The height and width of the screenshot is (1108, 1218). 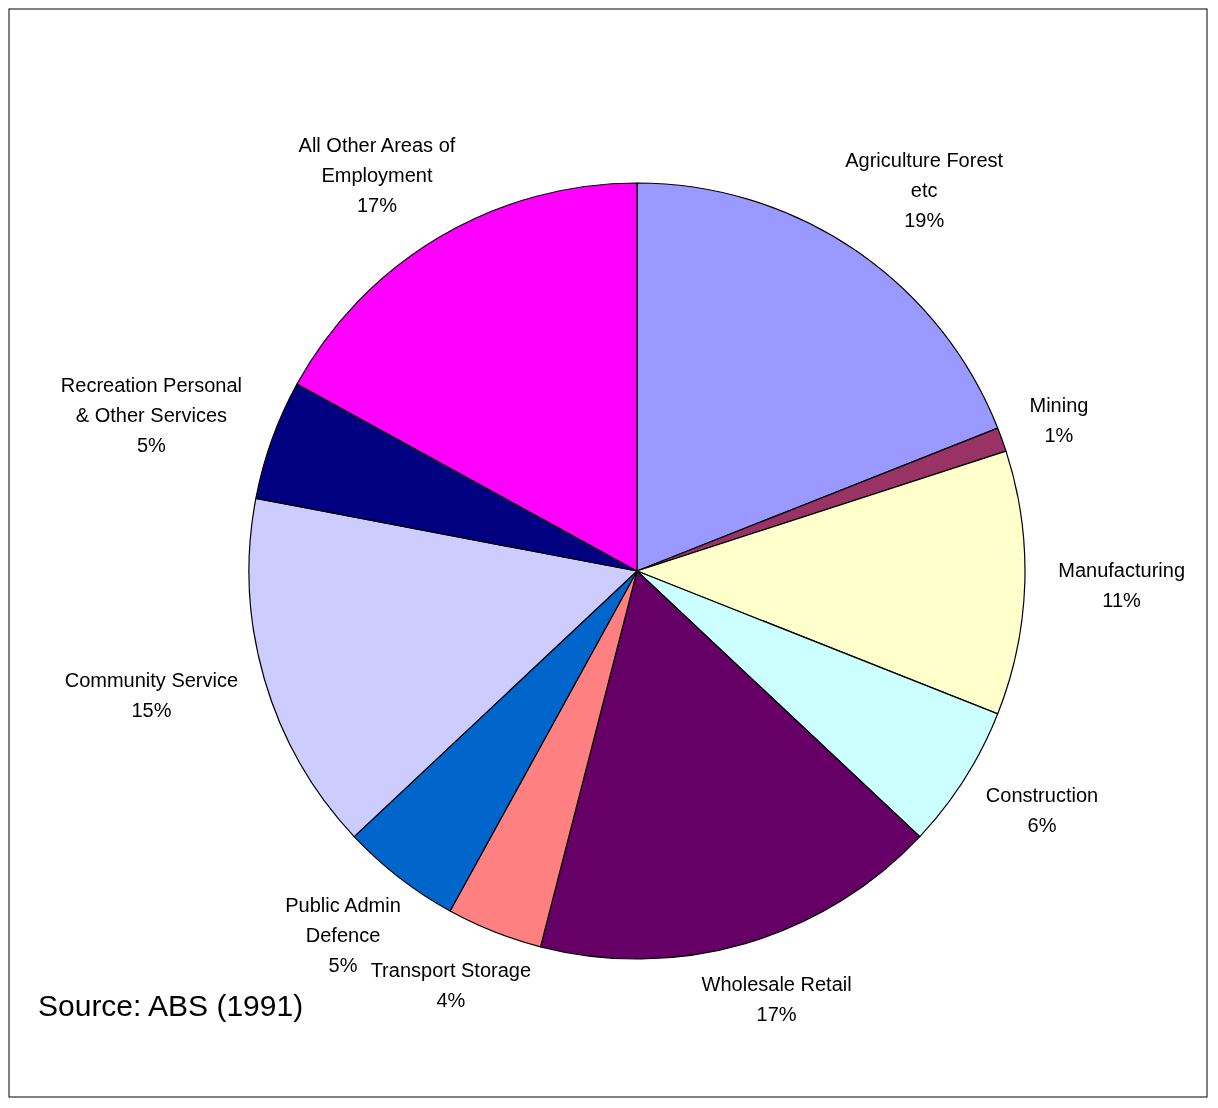 What do you see at coordinates (924, 220) in the screenshot?
I see `data-label: 19%` at bounding box center [924, 220].